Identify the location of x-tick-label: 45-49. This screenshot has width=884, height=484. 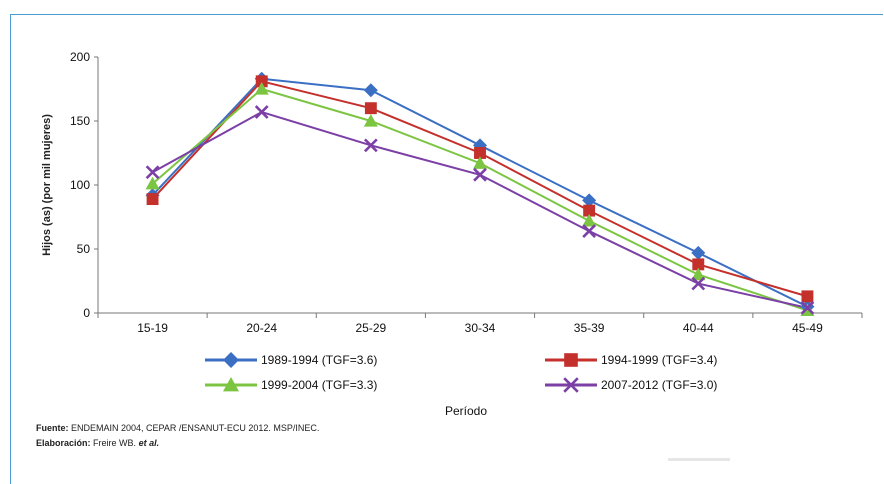
(807, 328).